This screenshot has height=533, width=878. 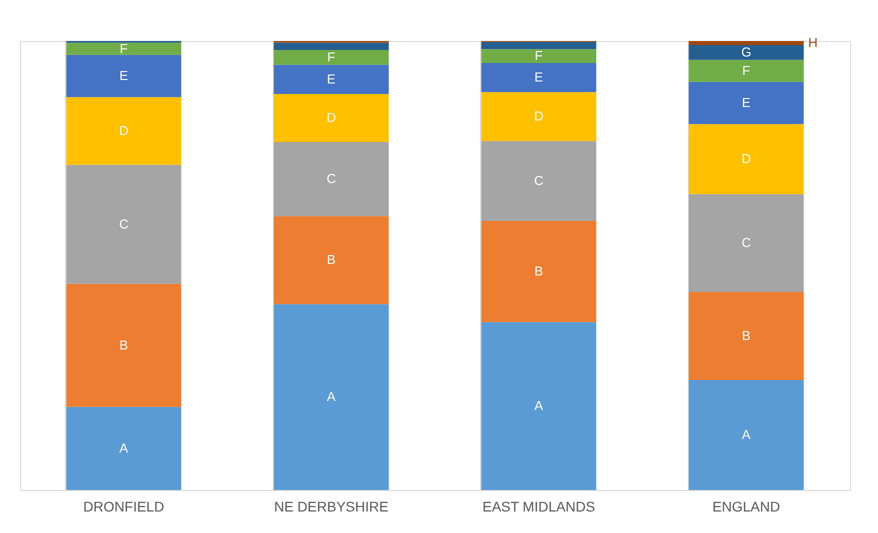 I want to click on series-label: E, so click(x=331, y=78).